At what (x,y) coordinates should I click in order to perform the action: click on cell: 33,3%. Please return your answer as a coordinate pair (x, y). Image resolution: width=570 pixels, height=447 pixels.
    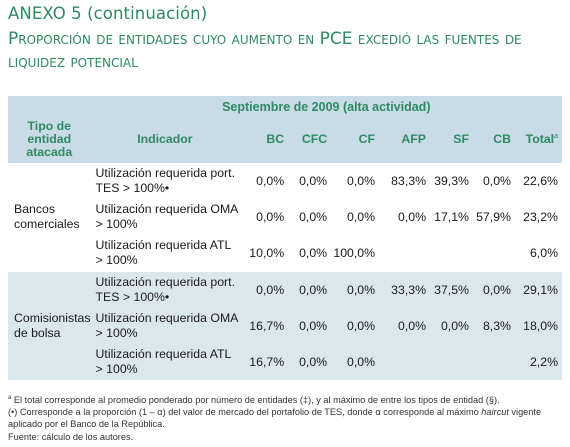
    Looking at the image, I should click on (405, 289).